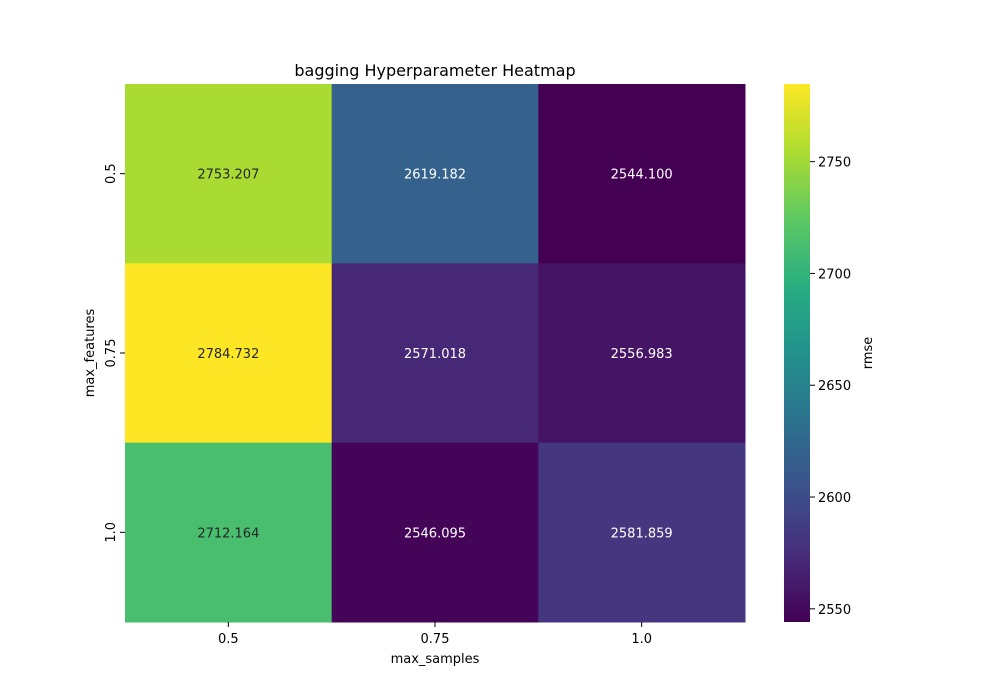 The height and width of the screenshot is (700, 1000). I want to click on y-axis-ticks: 0.5 0.75 1.0, so click(114, 353).